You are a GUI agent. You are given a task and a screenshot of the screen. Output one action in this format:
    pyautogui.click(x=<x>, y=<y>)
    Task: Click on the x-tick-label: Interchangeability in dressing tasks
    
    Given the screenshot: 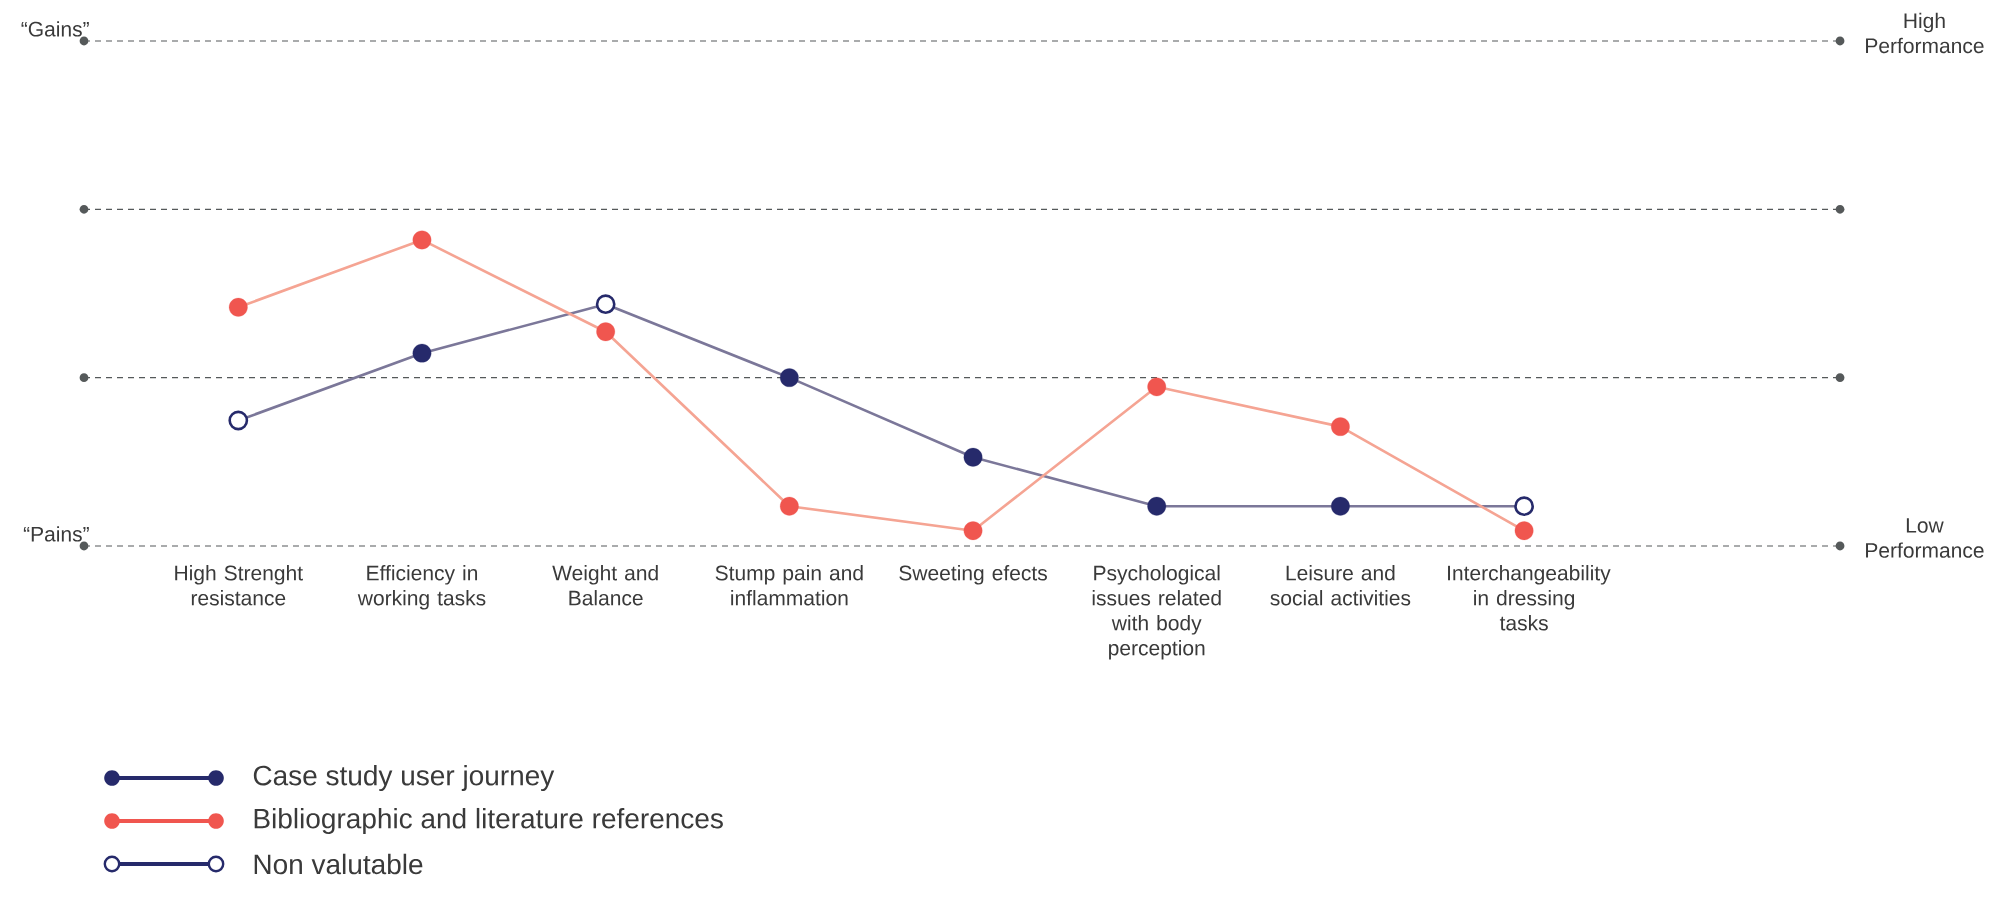 What is the action you would take?
    pyautogui.click(x=1529, y=598)
    